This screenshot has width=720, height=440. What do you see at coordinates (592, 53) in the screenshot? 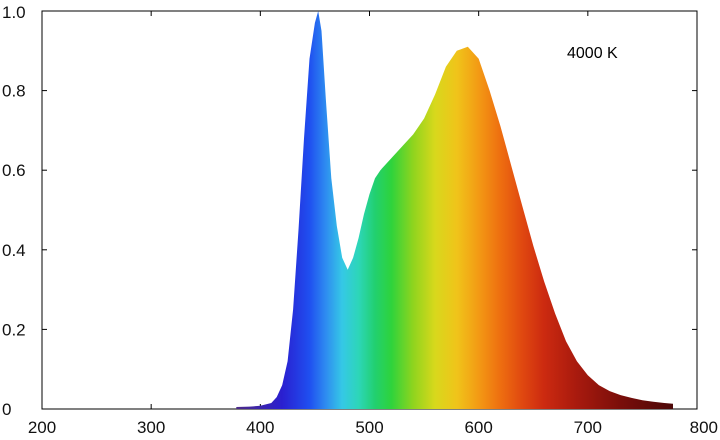
I see `color-temperature-label: 4000 K` at bounding box center [592, 53].